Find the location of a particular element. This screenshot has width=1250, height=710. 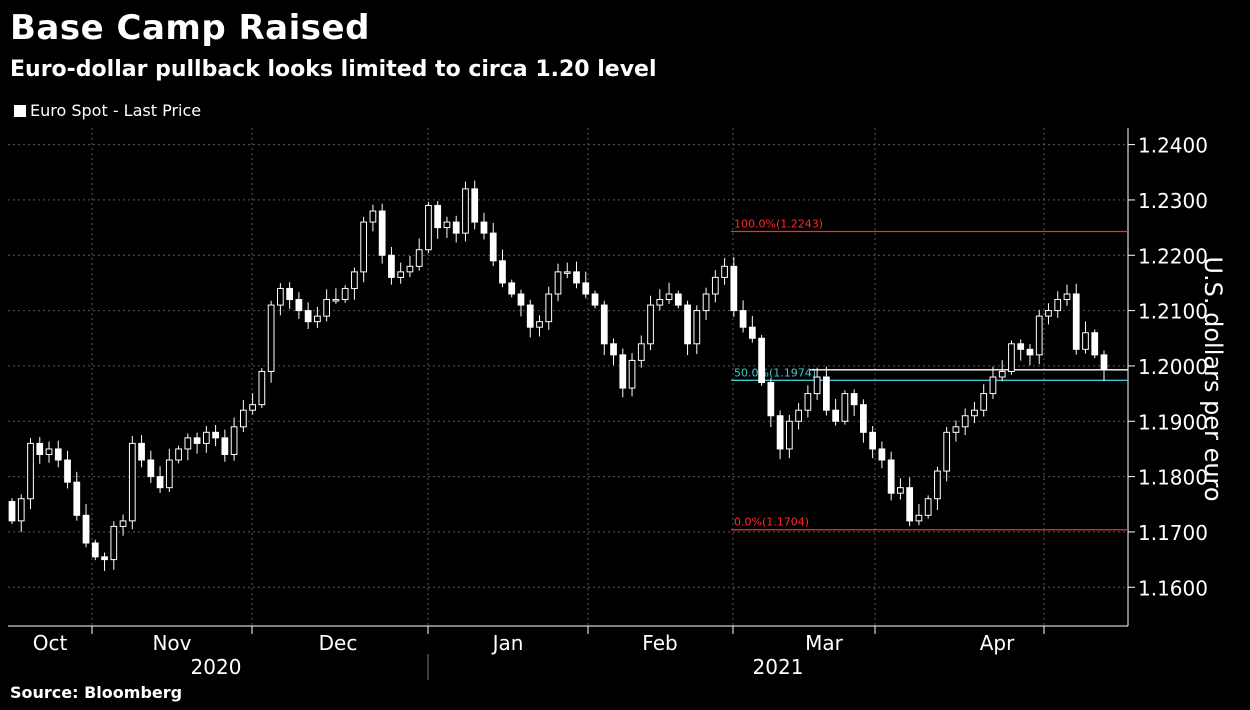

x-tick-label: Oct is located at coordinates (50, 643).